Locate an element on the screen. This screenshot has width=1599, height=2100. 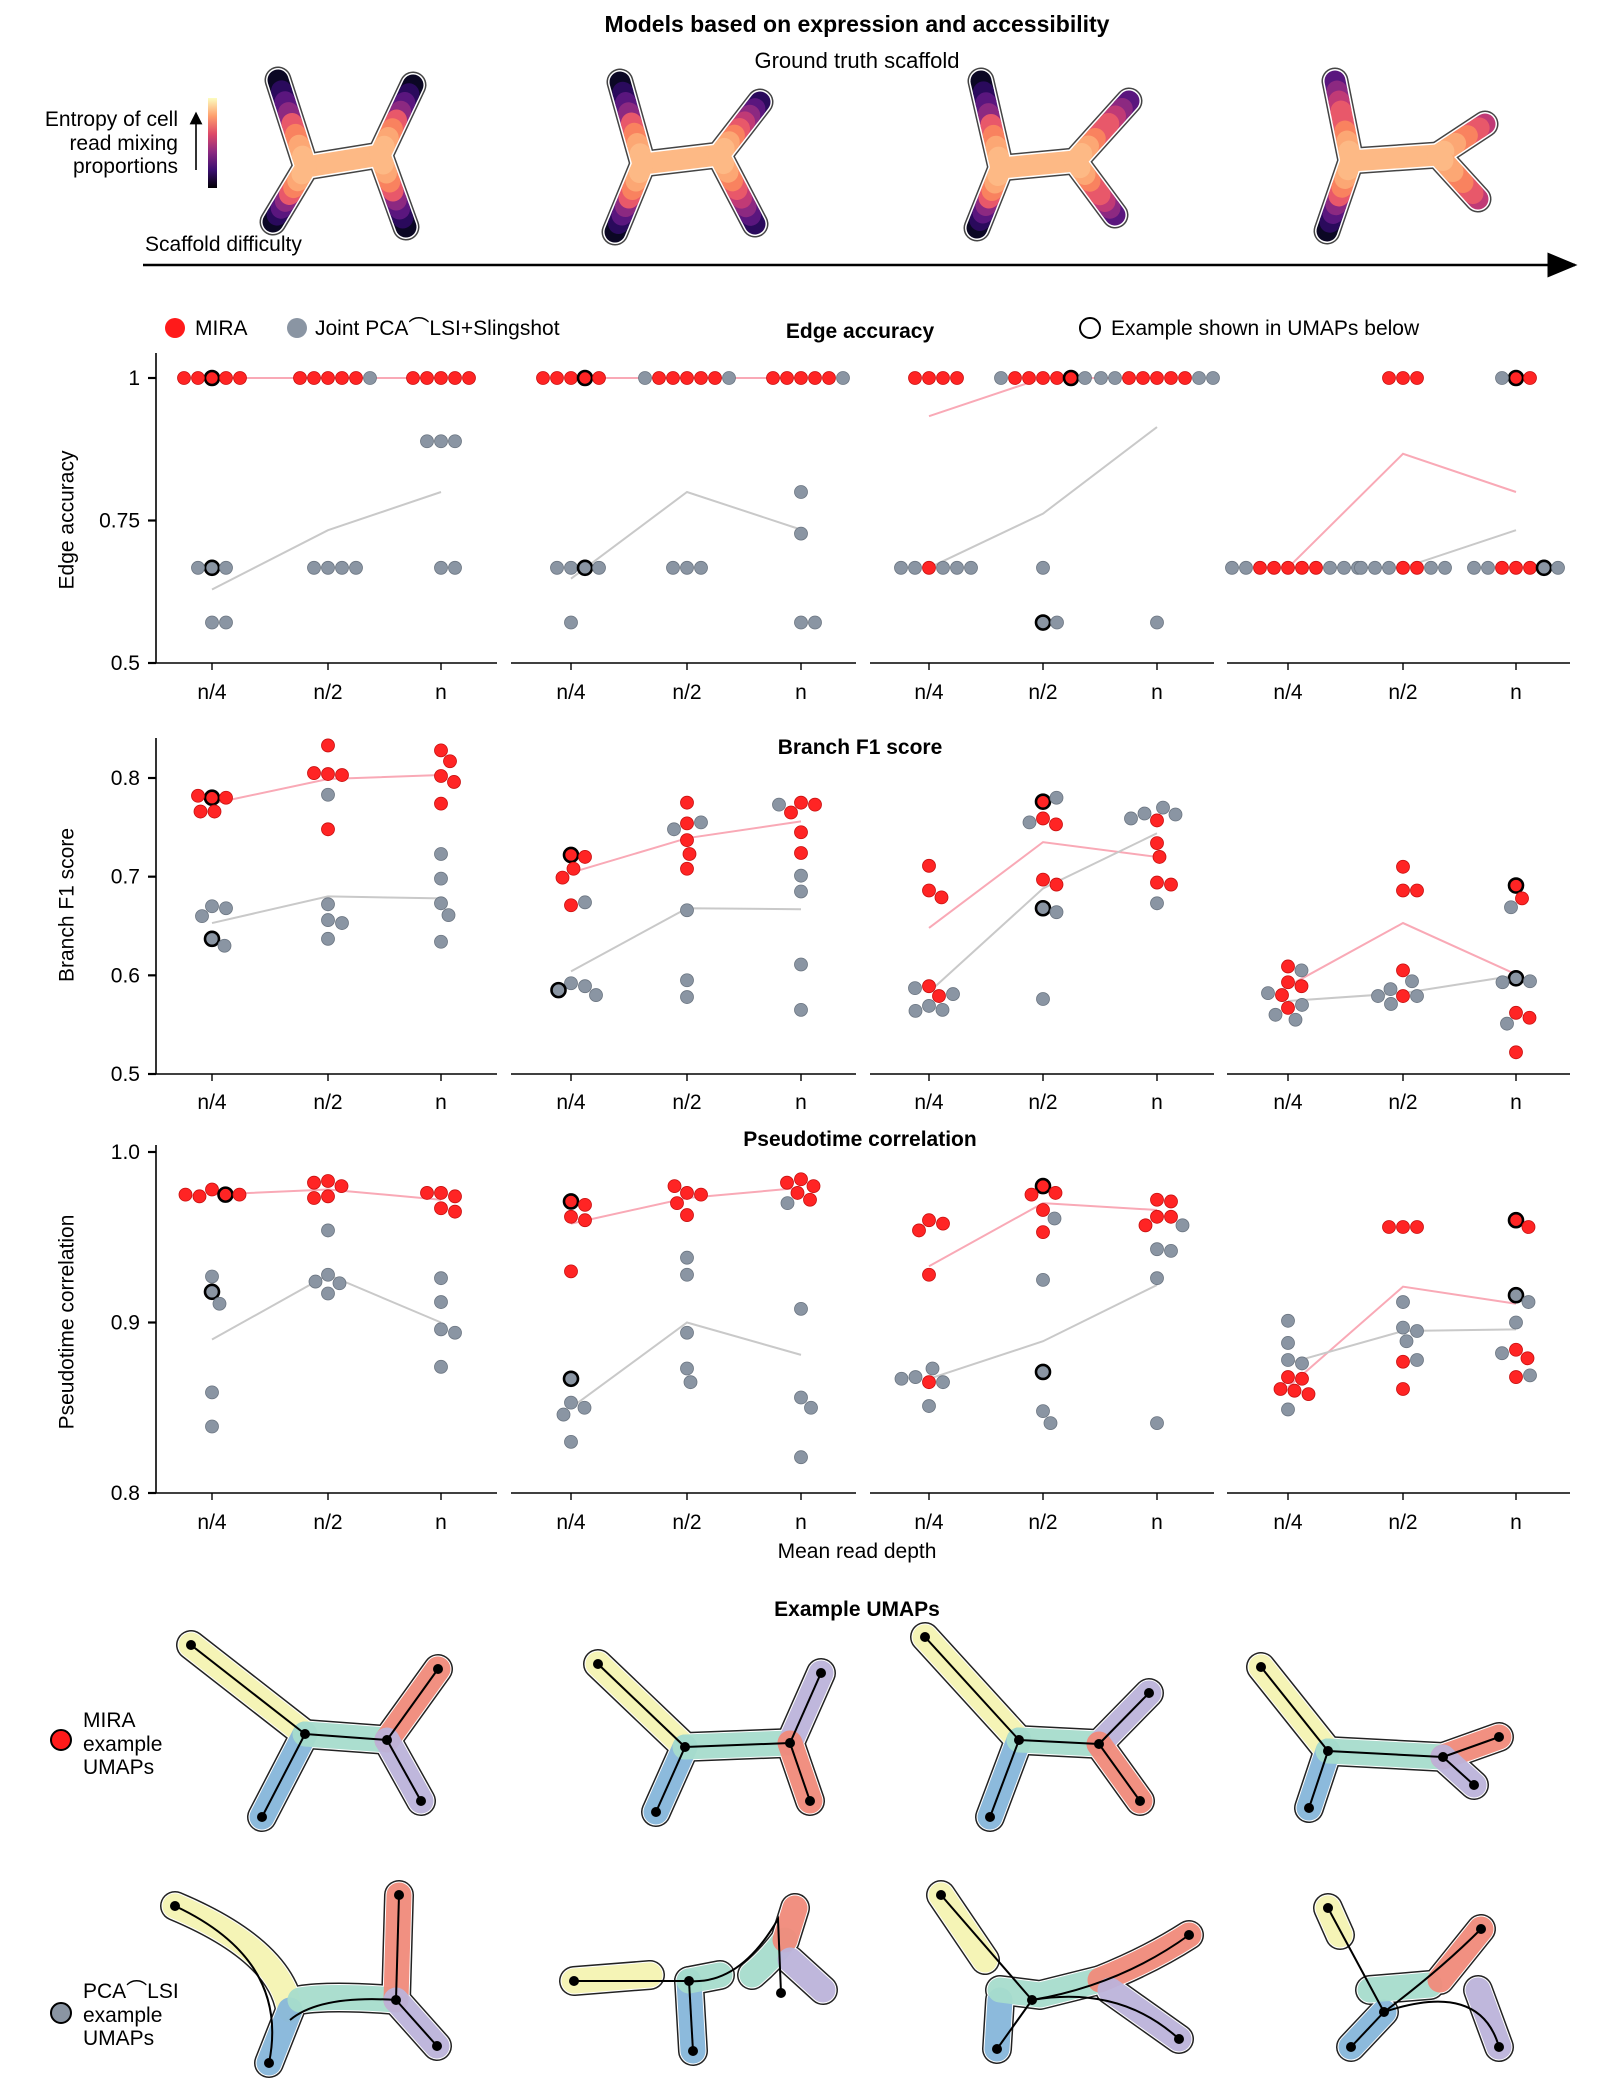
y-tick-label: 0.8 is located at coordinates (125, 778).